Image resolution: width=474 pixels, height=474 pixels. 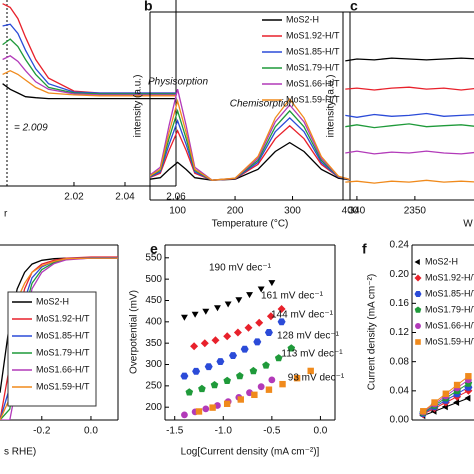 What do you see at coordinates (400, 303) in the screenshot?
I see `y-tick-label: 0.16` at bounding box center [400, 303].